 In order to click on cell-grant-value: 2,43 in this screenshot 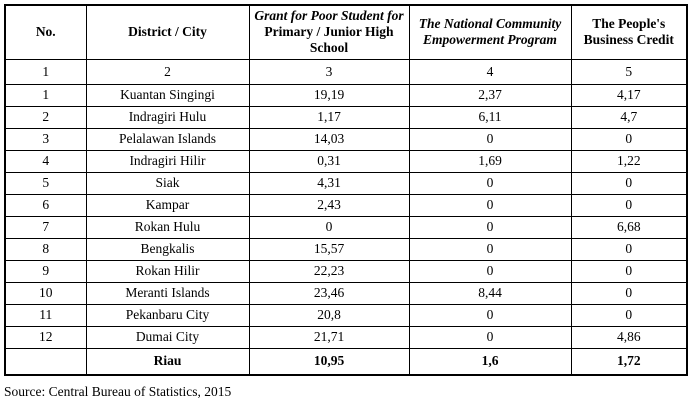, I will do `click(329, 205)`.